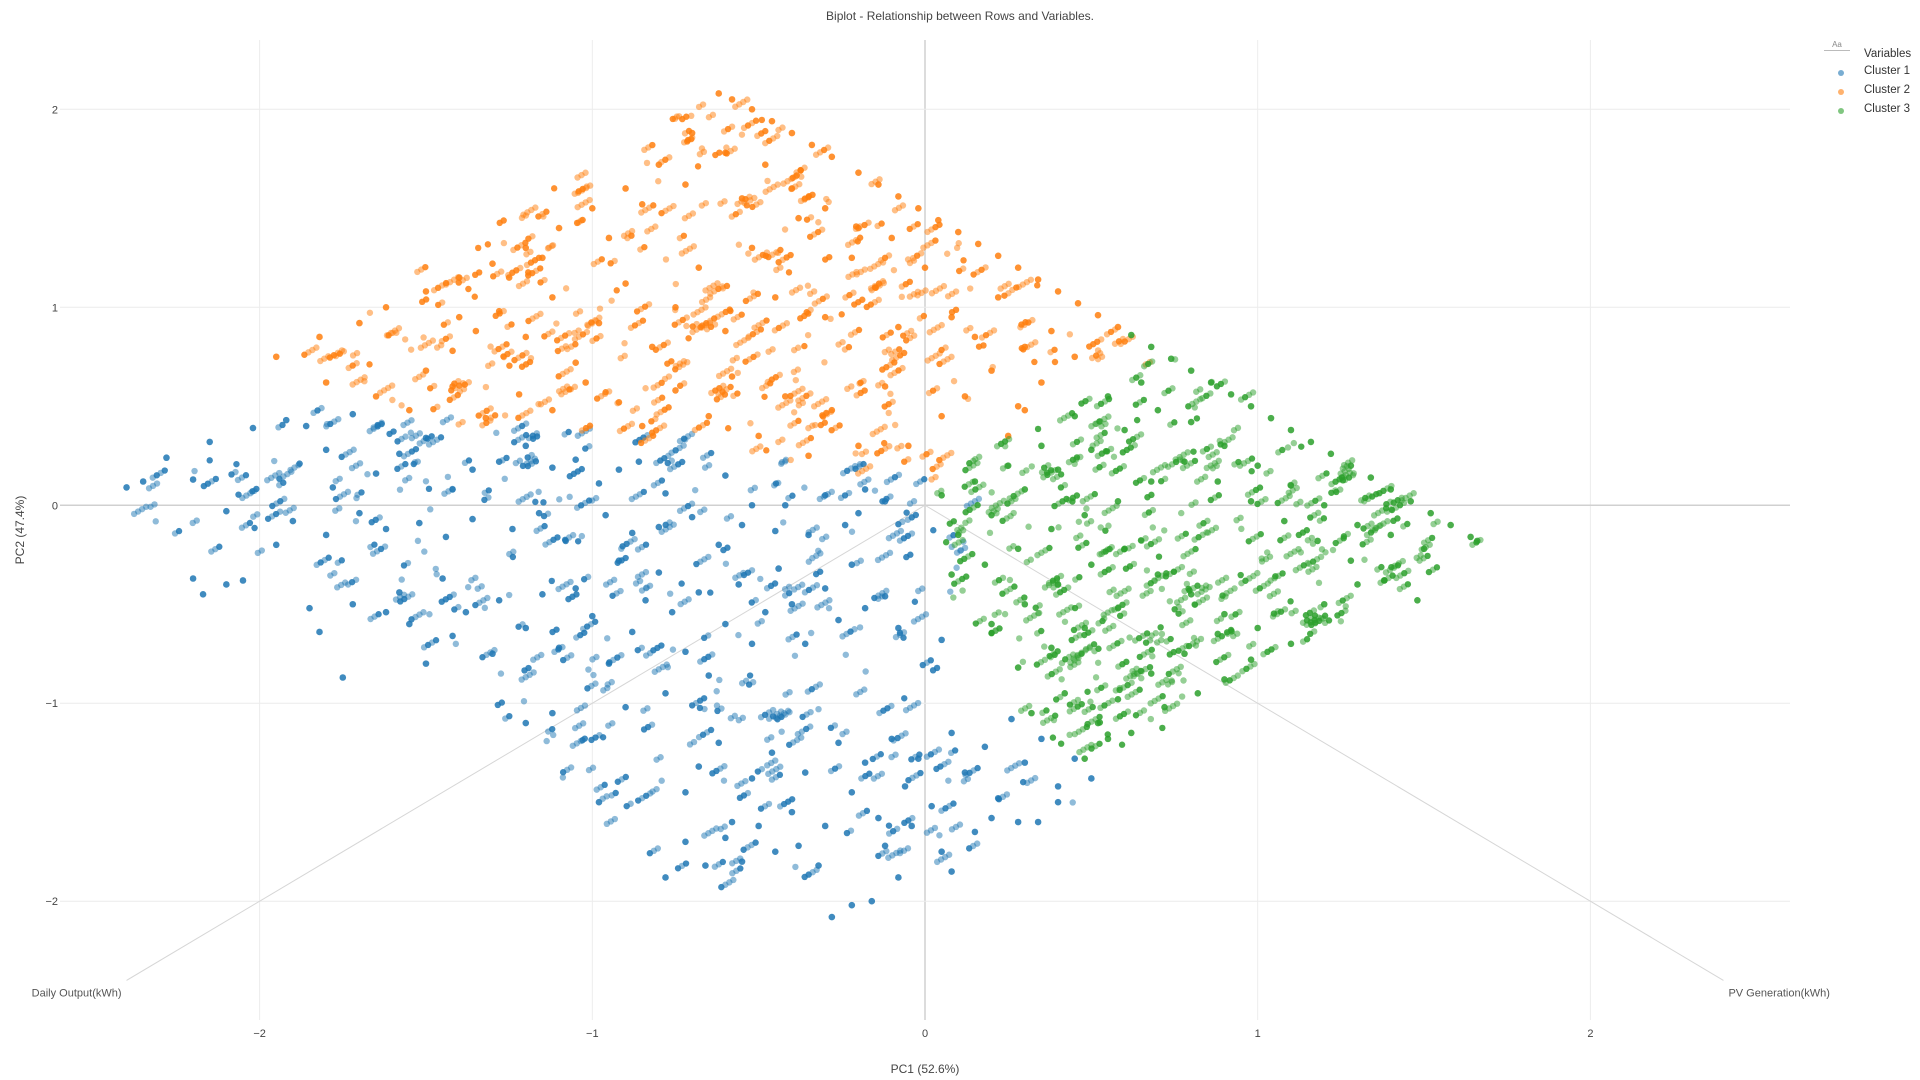 This screenshot has height=1080, width=1920. I want to click on x-tick-label: −1, so click(592, 1034).